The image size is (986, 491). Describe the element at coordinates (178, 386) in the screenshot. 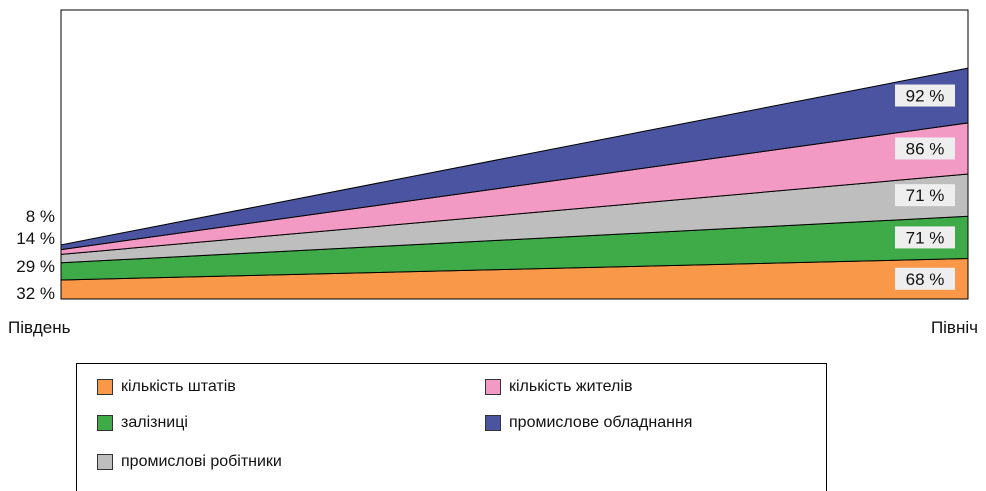

I see `legend-label: кількість штатів` at that location.